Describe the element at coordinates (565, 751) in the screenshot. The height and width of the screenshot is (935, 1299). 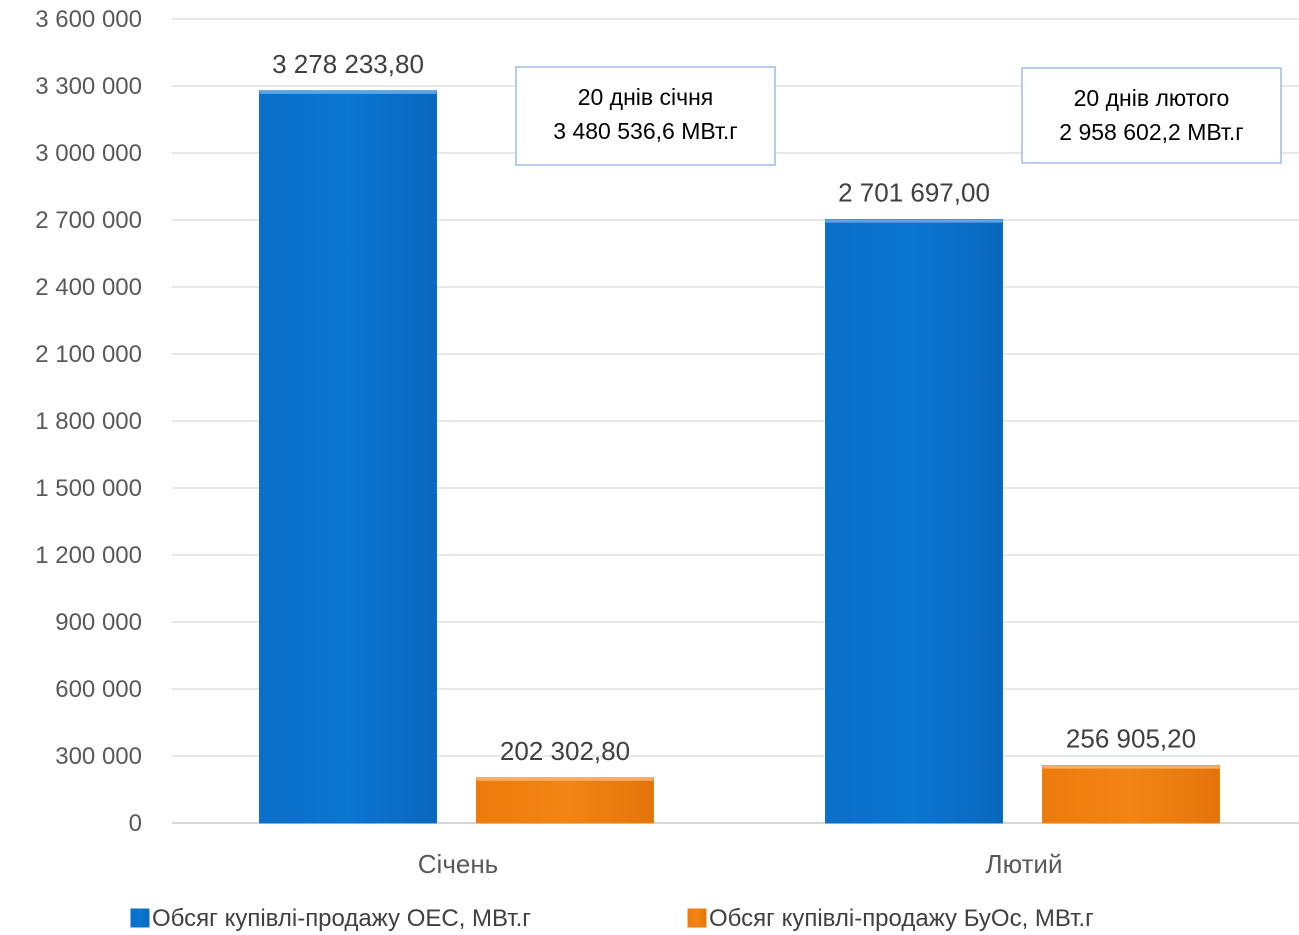
I see `data-label: 202 302,80` at that location.